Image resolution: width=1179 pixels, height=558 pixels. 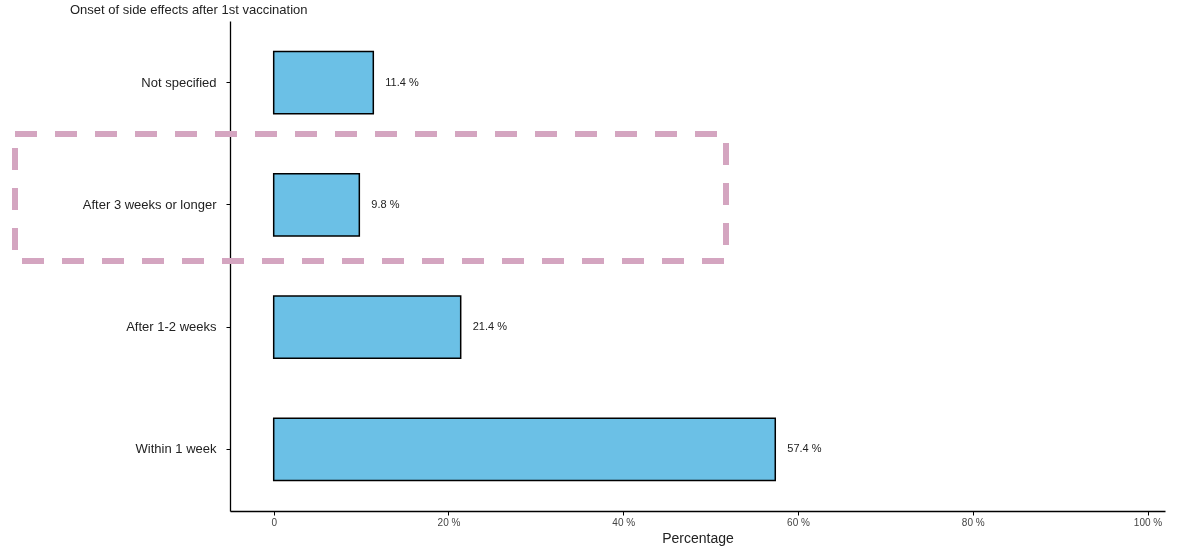 I want to click on data-label: 21.4 %, so click(x=490, y=326).